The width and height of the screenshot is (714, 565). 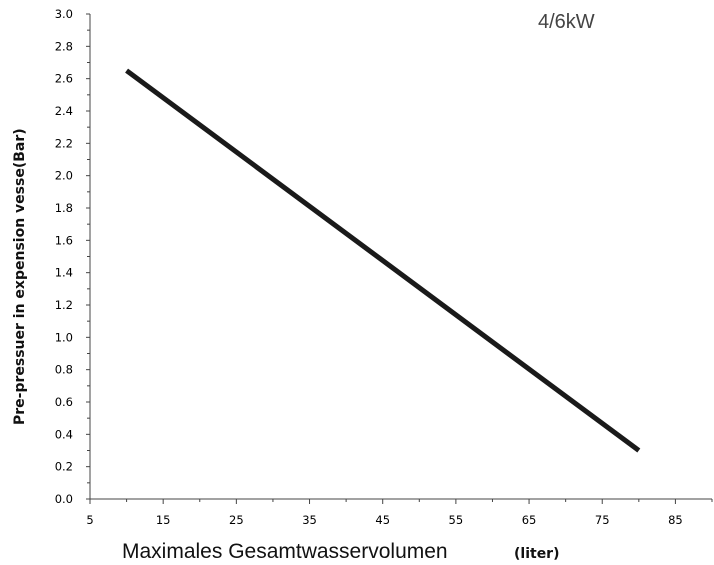 What do you see at coordinates (163, 520) in the screenshot?
I see `x-tick-label: 15` at bounding box center [163, 520].